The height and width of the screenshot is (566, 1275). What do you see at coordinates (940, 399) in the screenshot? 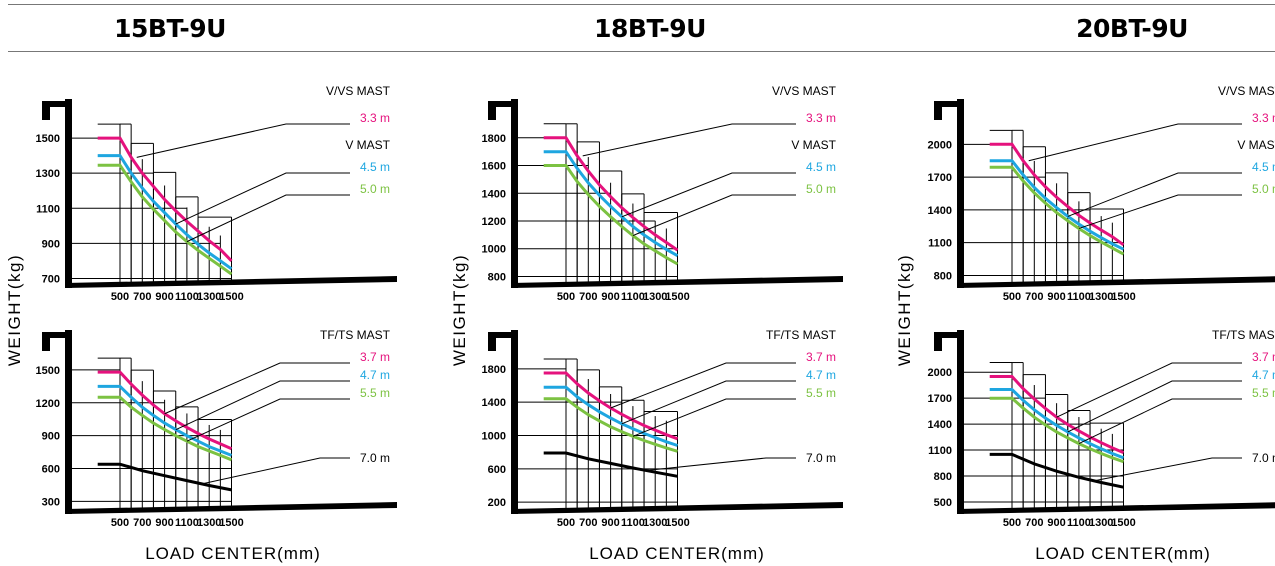
I see `y-tick-label: 1700` at bounding box center [940, 399].